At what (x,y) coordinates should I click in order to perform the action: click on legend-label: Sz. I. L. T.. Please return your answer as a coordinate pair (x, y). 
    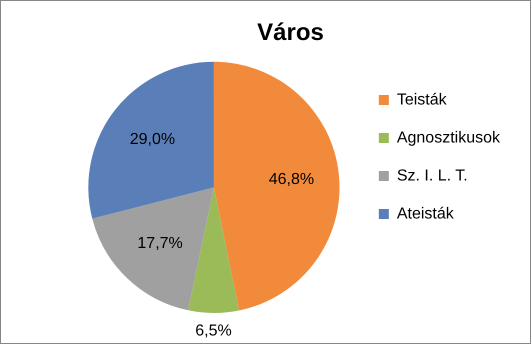
    Looking at the image, I should click on (432, 175).